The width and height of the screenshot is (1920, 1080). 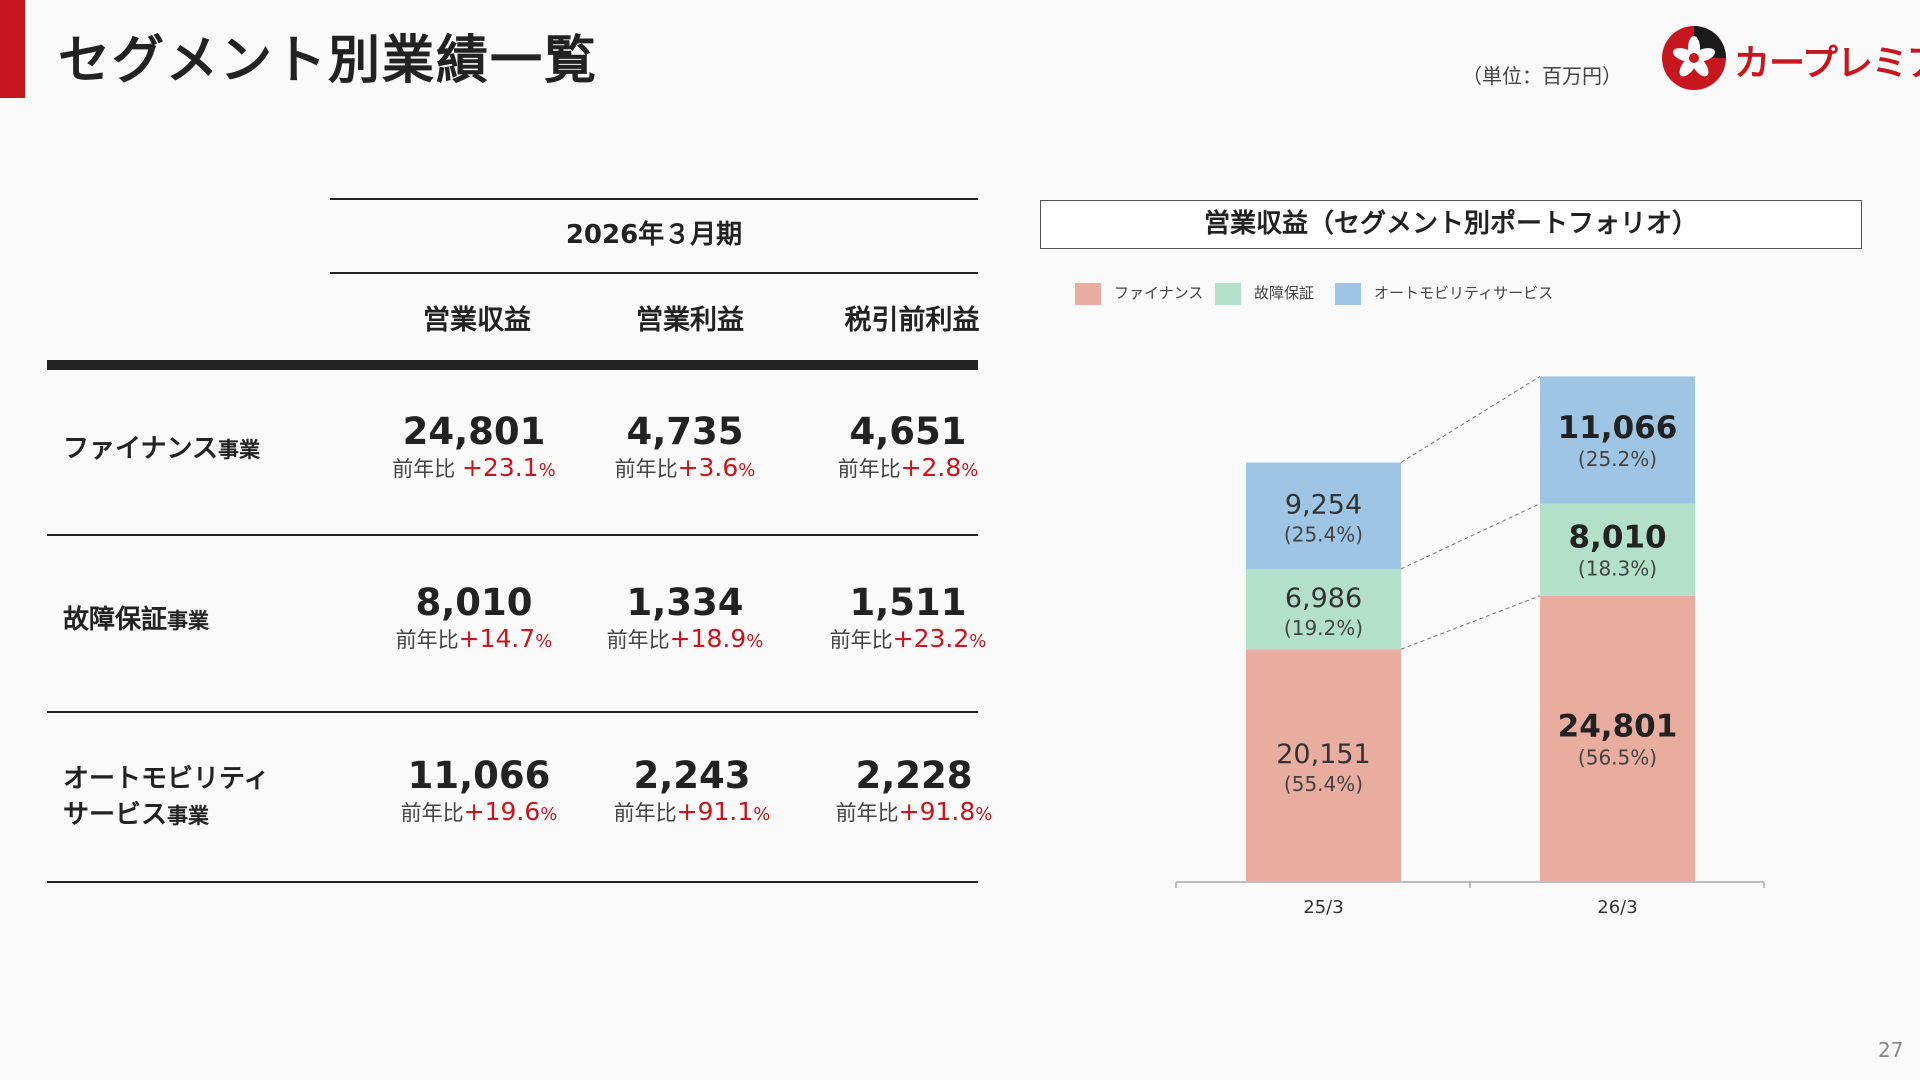 What do you see at coordinates (708, 638) in the screenshot?
I see `yoy-percent: +18.9` at bounding box center [708, 638].